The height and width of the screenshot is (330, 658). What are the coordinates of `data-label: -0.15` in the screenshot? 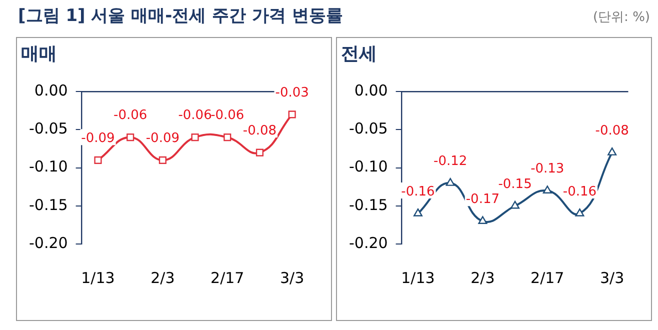 It's located at (515, 184).